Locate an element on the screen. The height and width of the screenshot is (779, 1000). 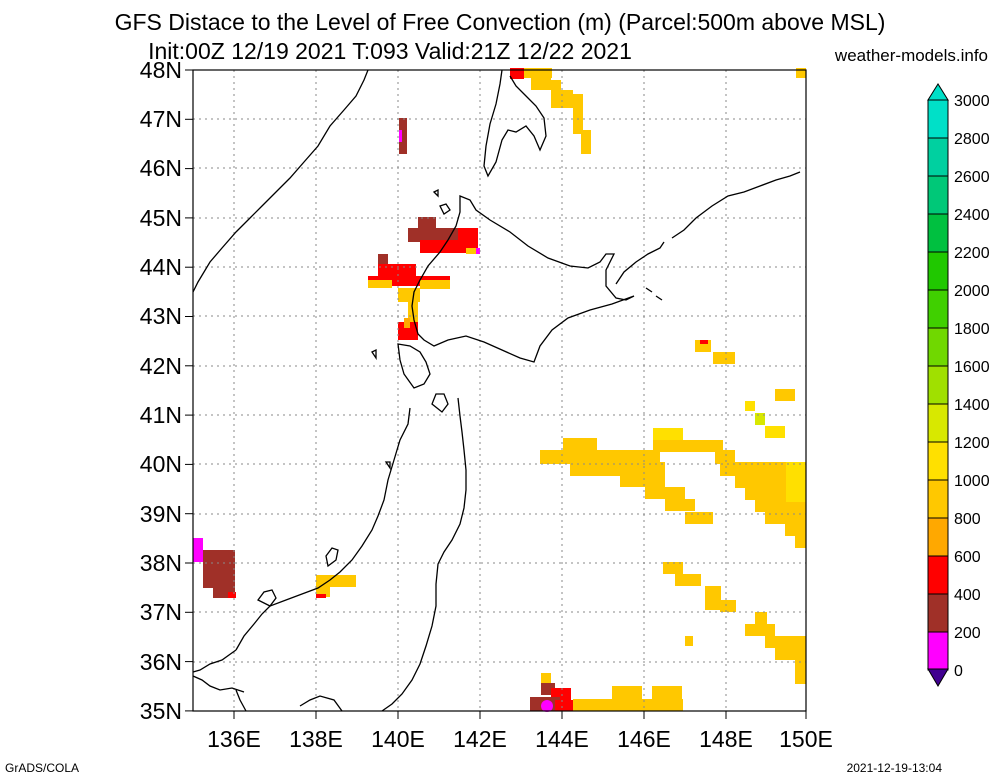
lat-label: 40N is located at coordinates (161, 464).